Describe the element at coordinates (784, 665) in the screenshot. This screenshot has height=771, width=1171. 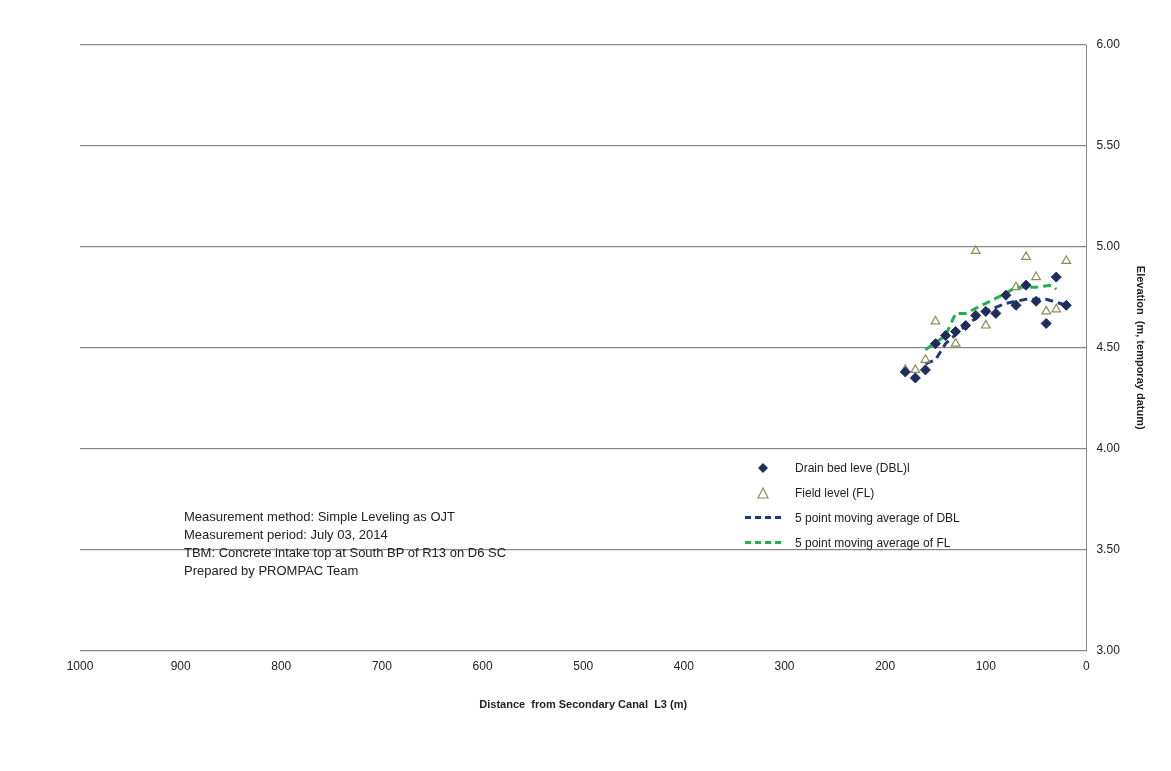
I see `x-tick-label: 300` at that location.